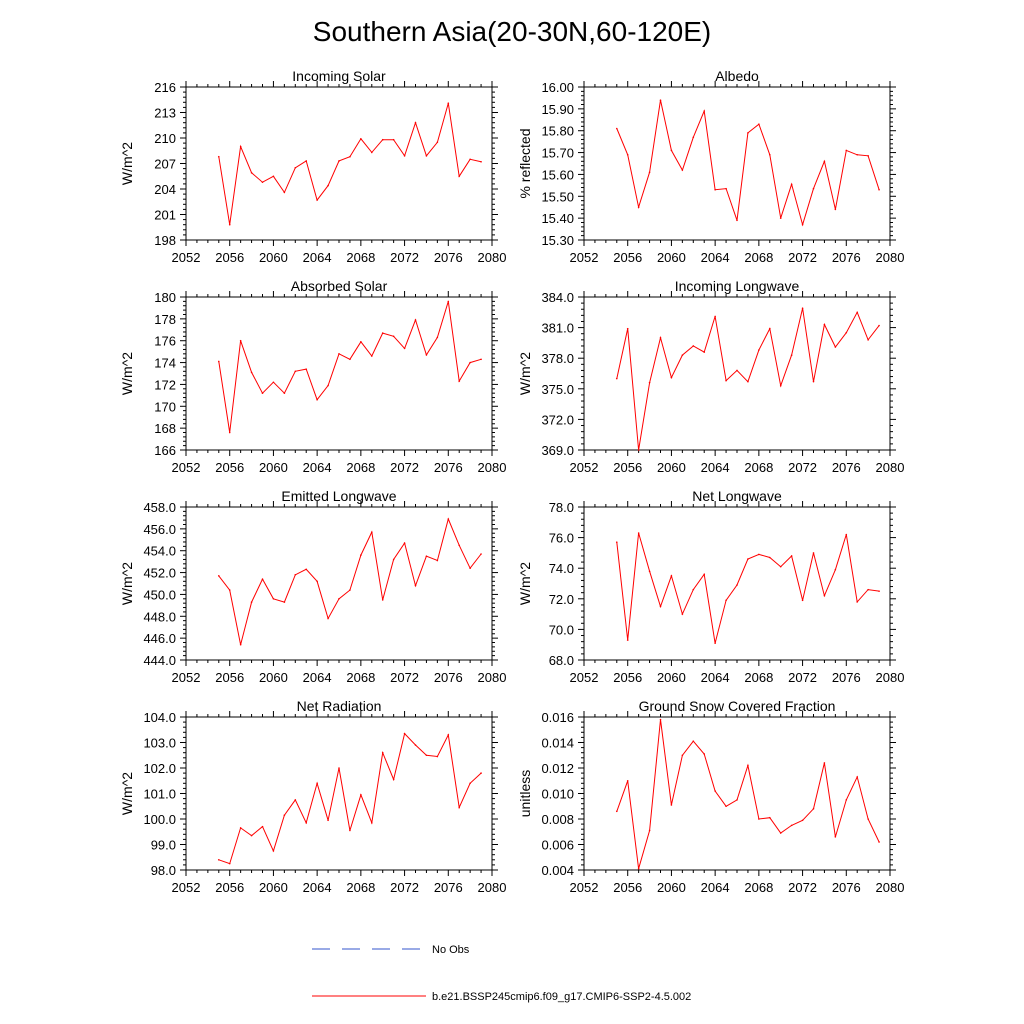 This screenshot has width=1024, height=1024. Describe the element at coordinates (557, 153) in the screenshot. I see `y-tick-label: 15.70` at that location.